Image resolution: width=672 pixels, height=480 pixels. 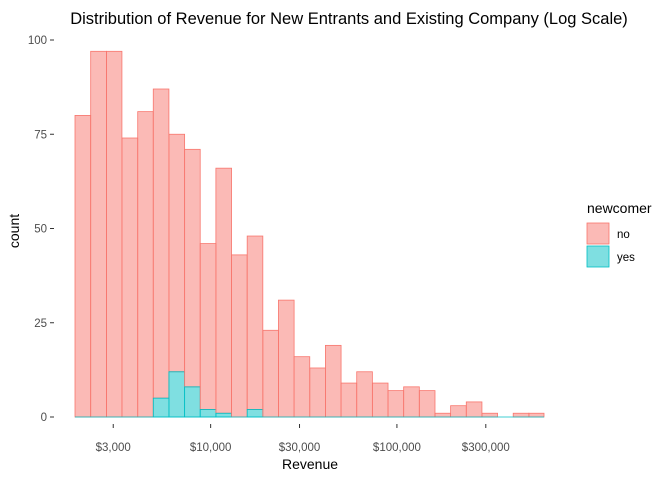 What do you see at coordinates (397, 448) in the screenshot?
I see `x-tick-label: $100,000` at bounding box center [397, 448].